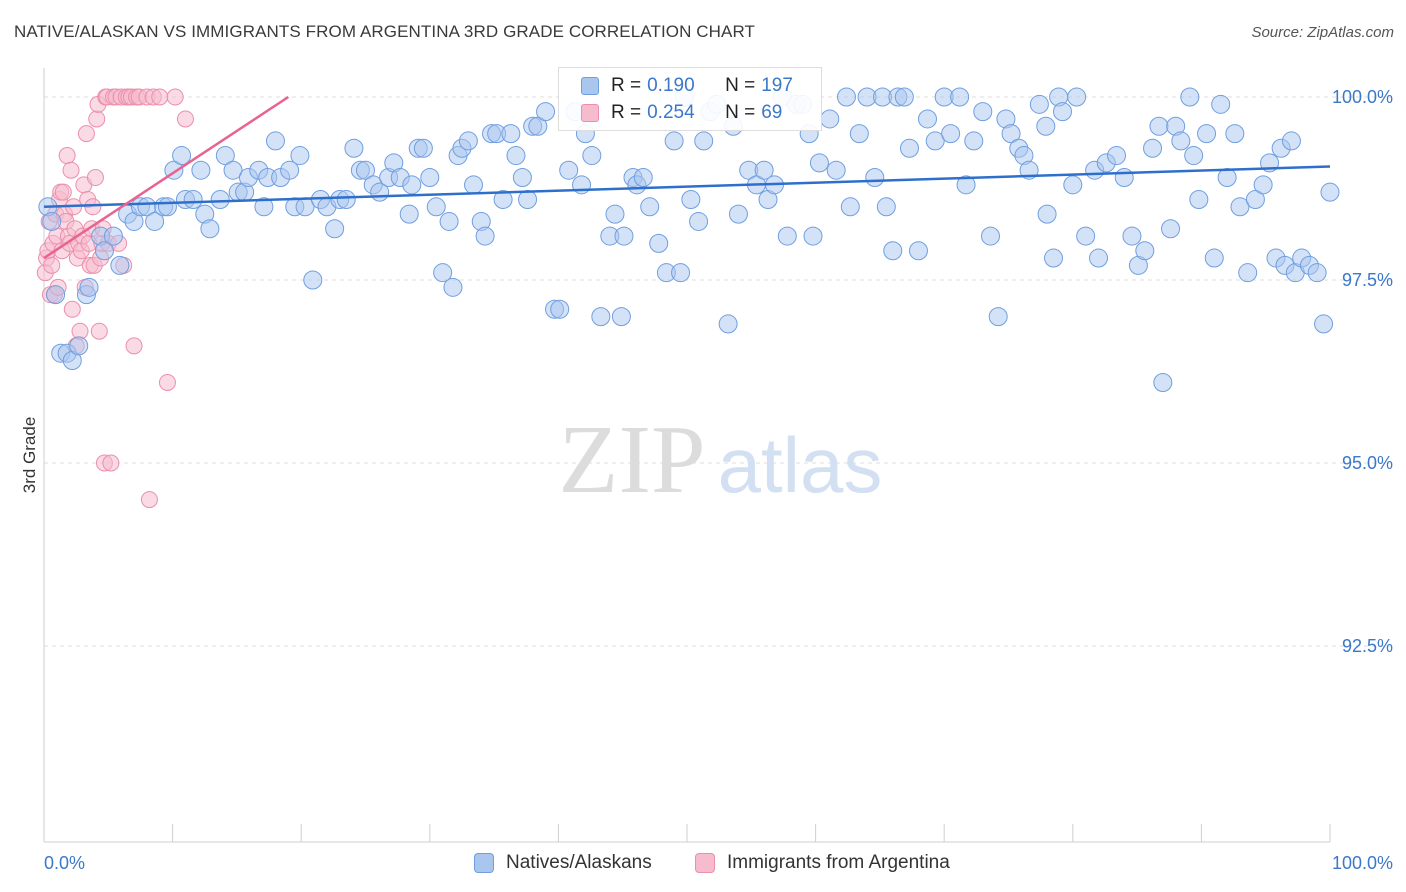 This screenshot has width=1406, height=892. Describe the element at coordinates (671, 85) in the screenshot. I see `legend-r-value: 0.190` at that location.